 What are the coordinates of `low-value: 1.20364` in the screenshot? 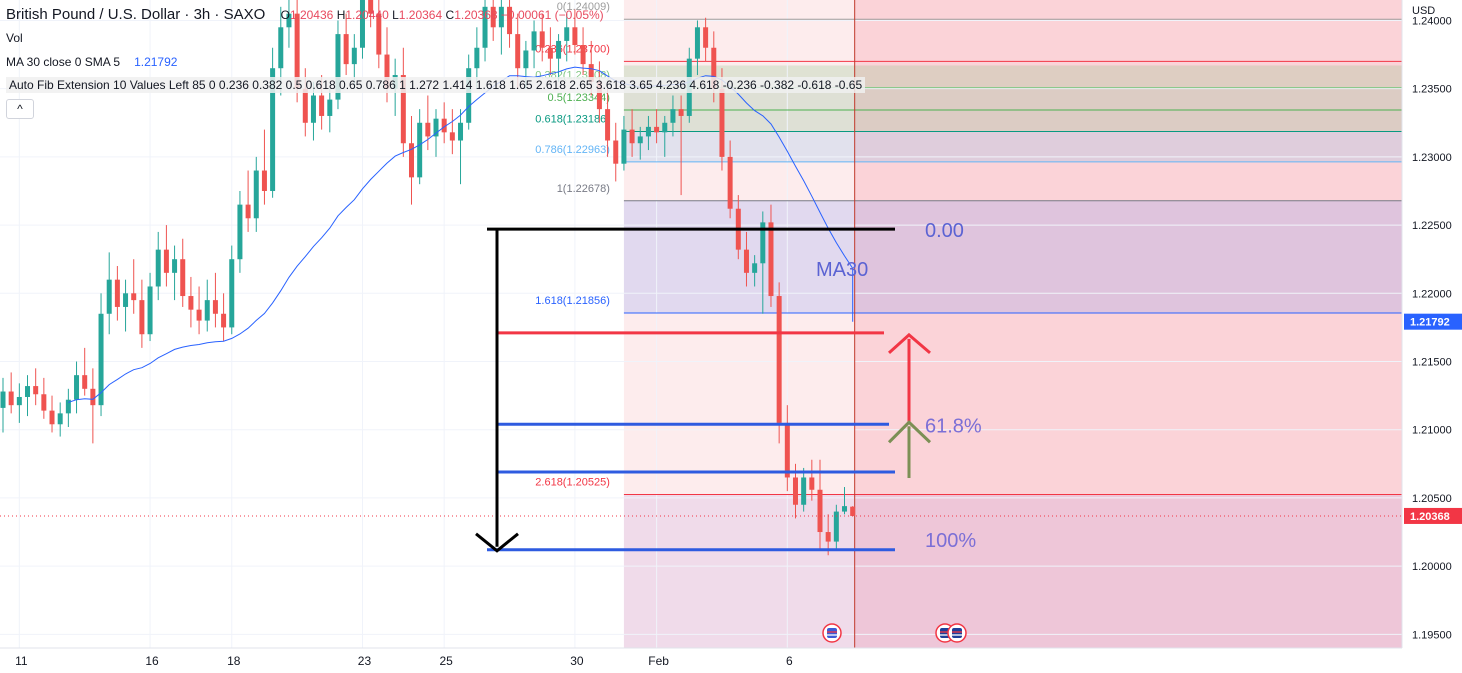 It's located at (420, 15).